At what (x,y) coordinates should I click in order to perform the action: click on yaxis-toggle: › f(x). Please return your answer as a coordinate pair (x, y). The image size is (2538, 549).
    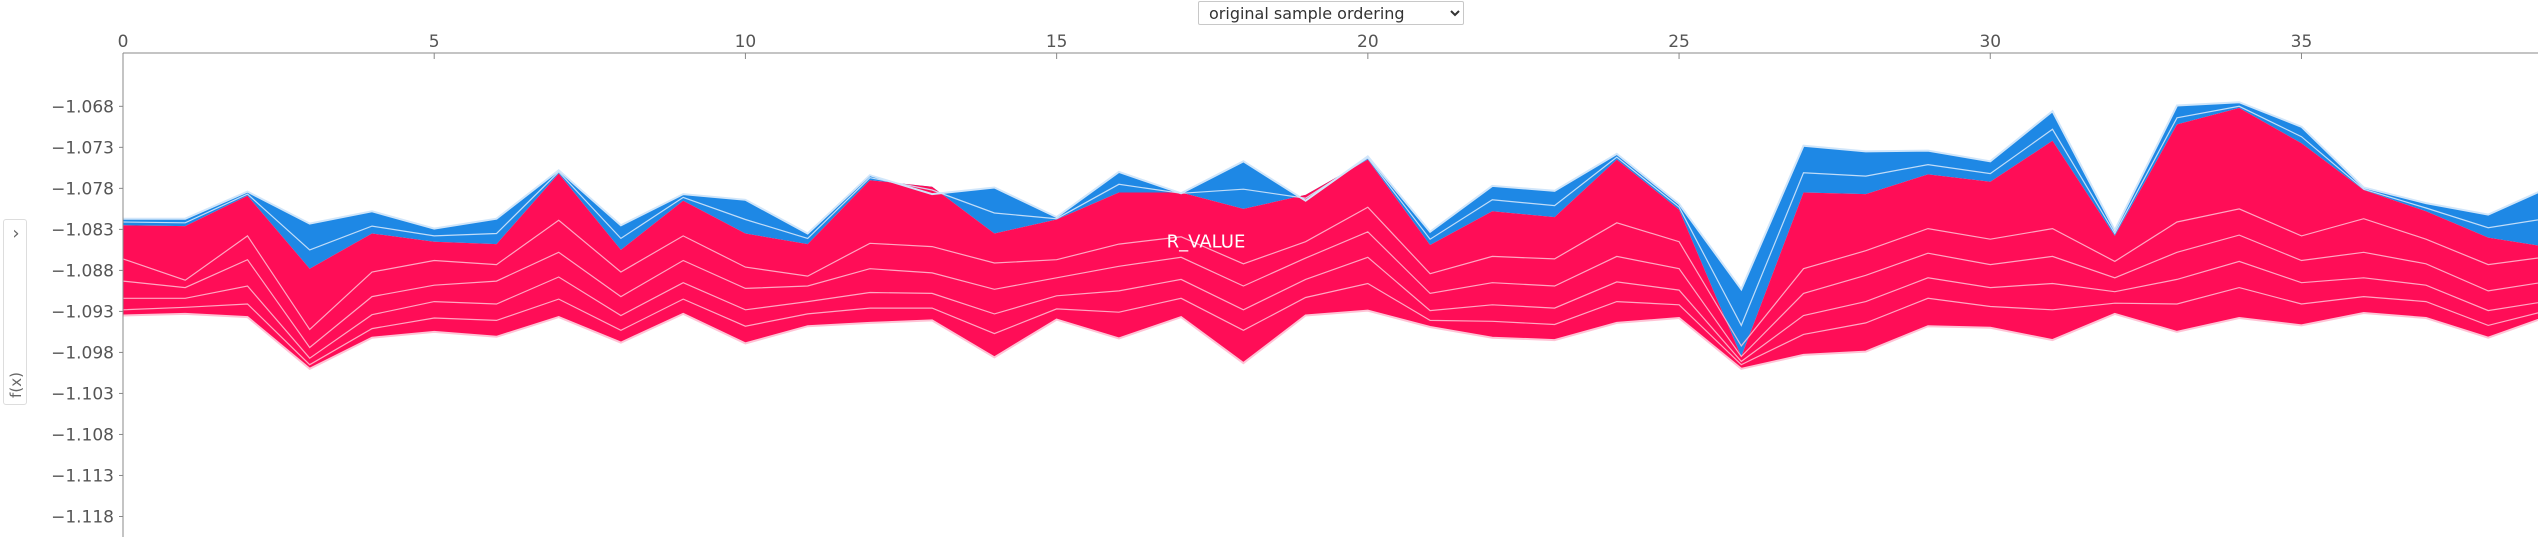
    Looking at the image, I should click on (15, 312).